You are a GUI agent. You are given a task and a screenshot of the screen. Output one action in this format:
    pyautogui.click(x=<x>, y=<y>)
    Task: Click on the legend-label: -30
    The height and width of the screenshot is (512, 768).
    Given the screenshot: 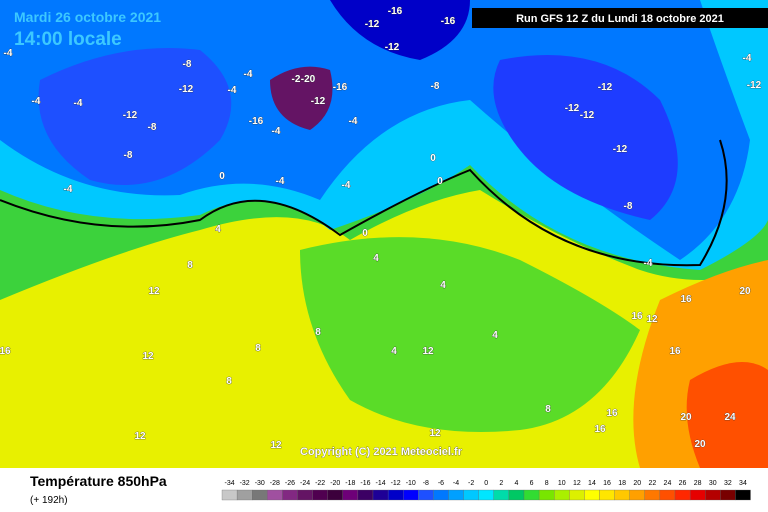 What is the action you would take?
    pyautogui.click(x=260, y=483)
    